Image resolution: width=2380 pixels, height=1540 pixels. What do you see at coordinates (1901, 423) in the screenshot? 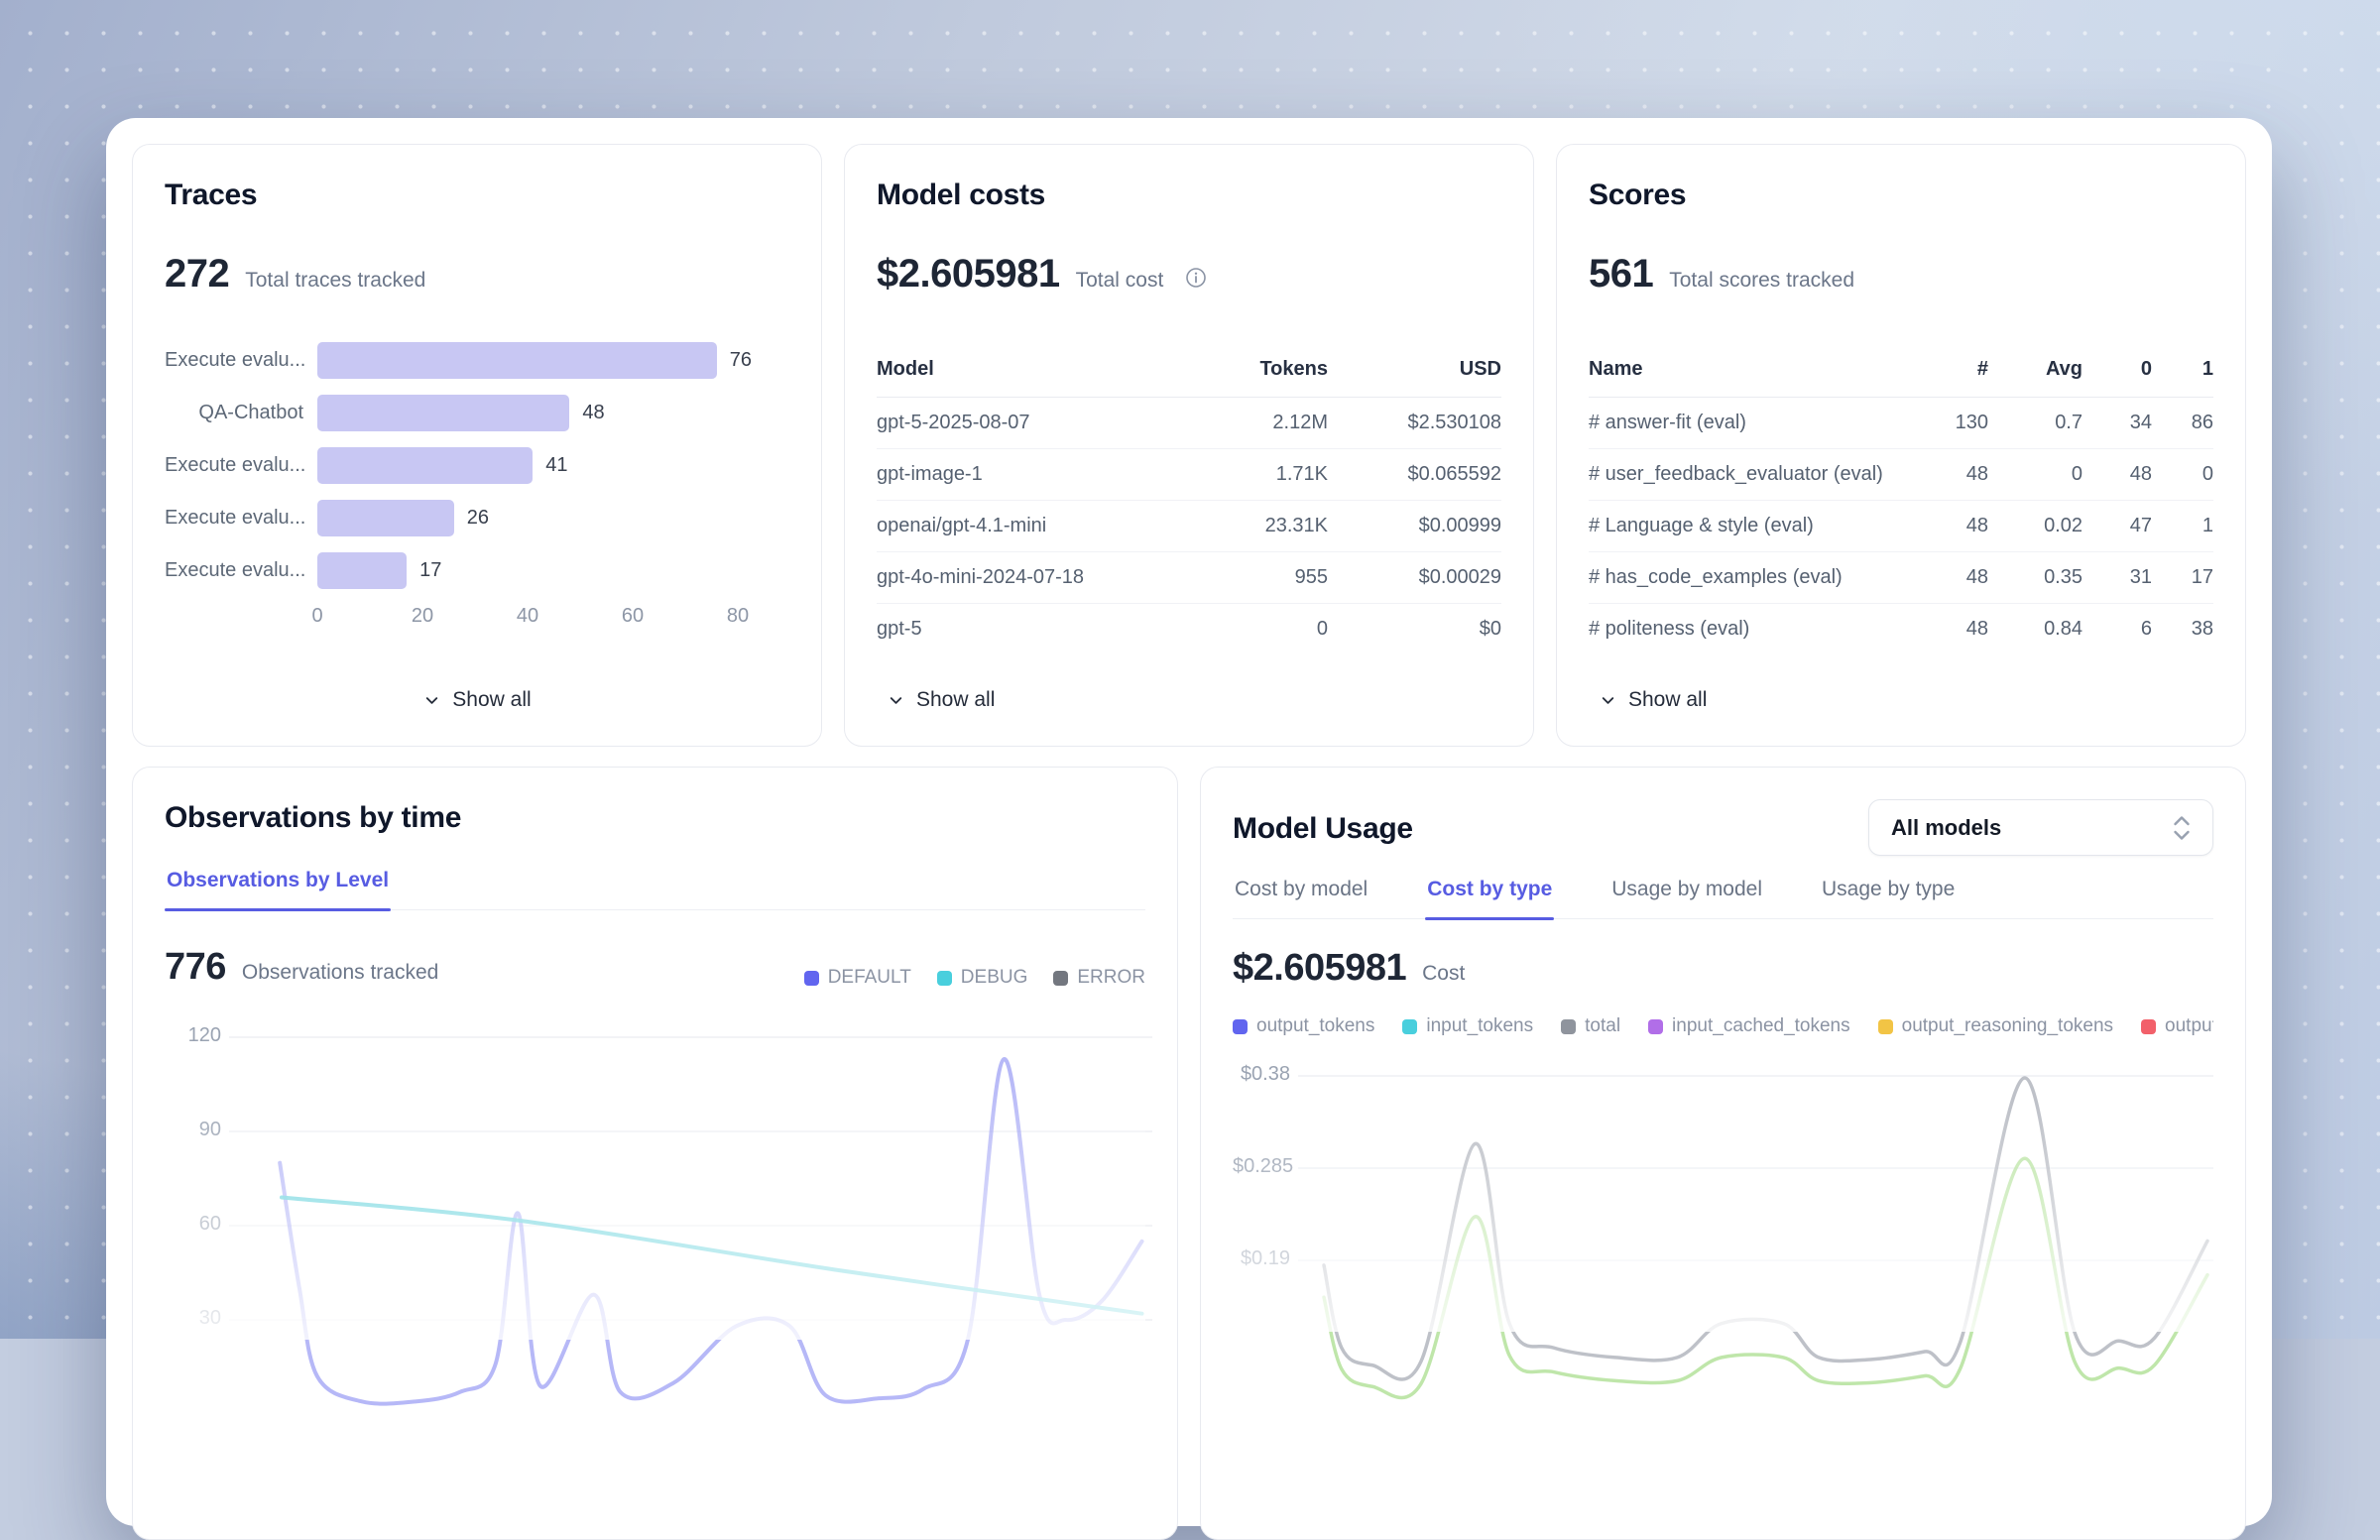
I see `table-row: # answer-fit (eval) 130 0.7 34 86` at bounding box center [1901, 423].